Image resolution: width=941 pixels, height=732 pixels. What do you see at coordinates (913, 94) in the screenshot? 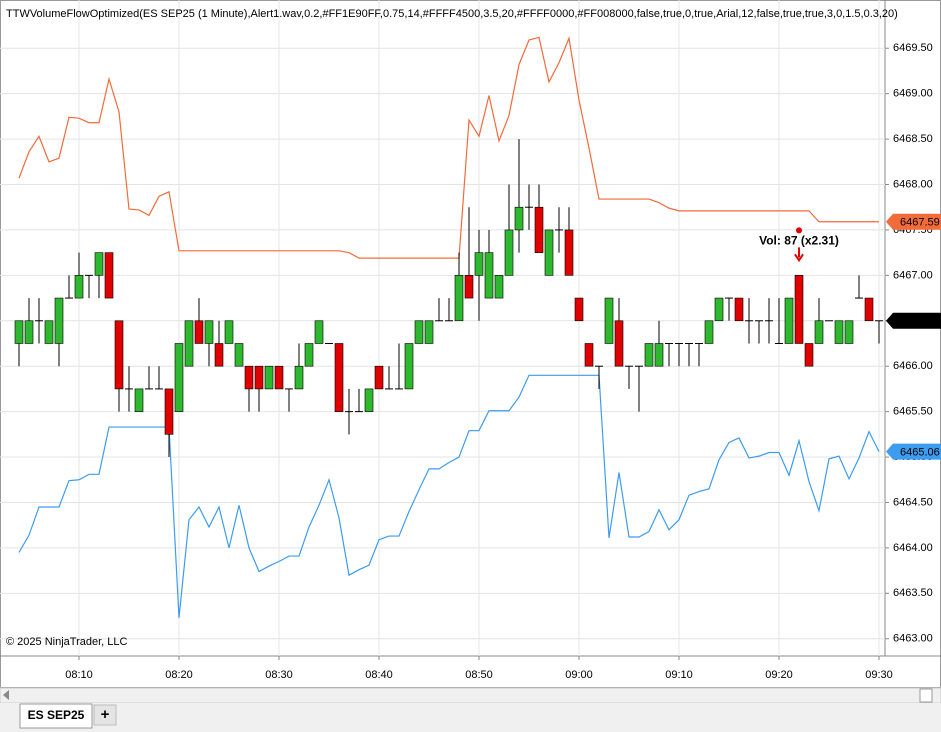
I see `y-tick-label: 6469.00` at bounding box center [913, 94].